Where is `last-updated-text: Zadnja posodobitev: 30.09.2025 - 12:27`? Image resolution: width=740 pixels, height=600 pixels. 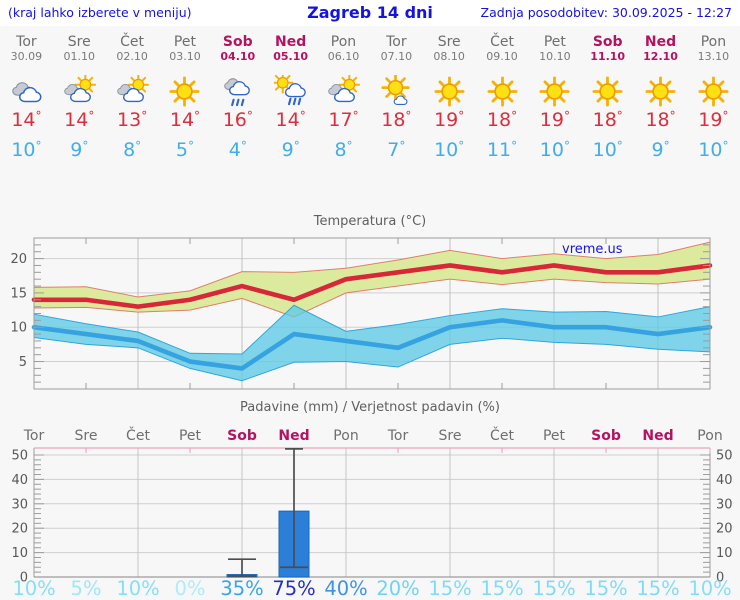
last-updated-text: Zadnja posodobitev: 30.09.2025 - 12:27 is located at coordinates (606, 12).